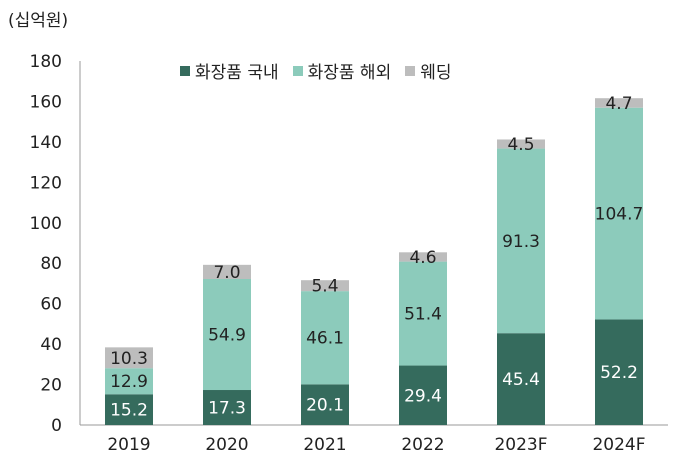 The height and width of the screenshot is (462, 680). What do you see at coordinates (237, 73) in the screenshot?
I see `legend-label-domestic: 화장품 국내` at bounding box center [237, 73].